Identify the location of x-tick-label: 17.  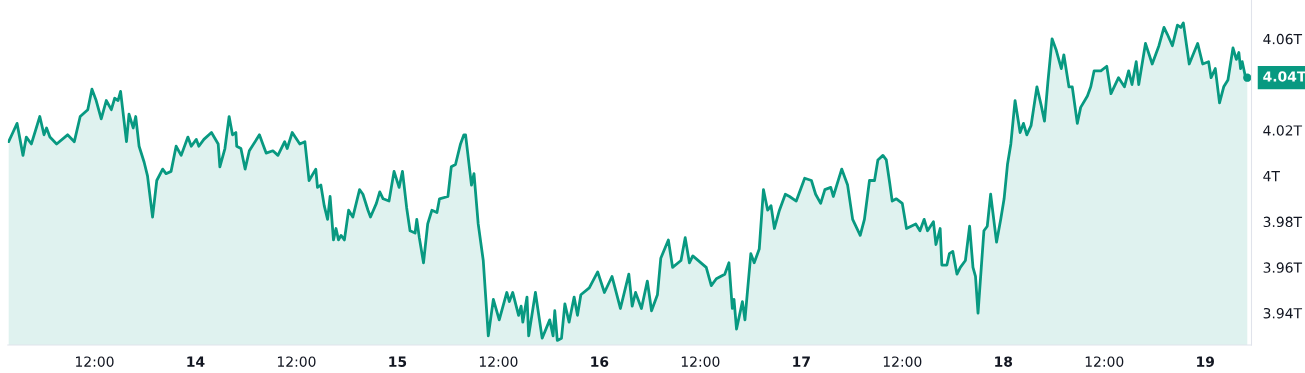
(801, 361).